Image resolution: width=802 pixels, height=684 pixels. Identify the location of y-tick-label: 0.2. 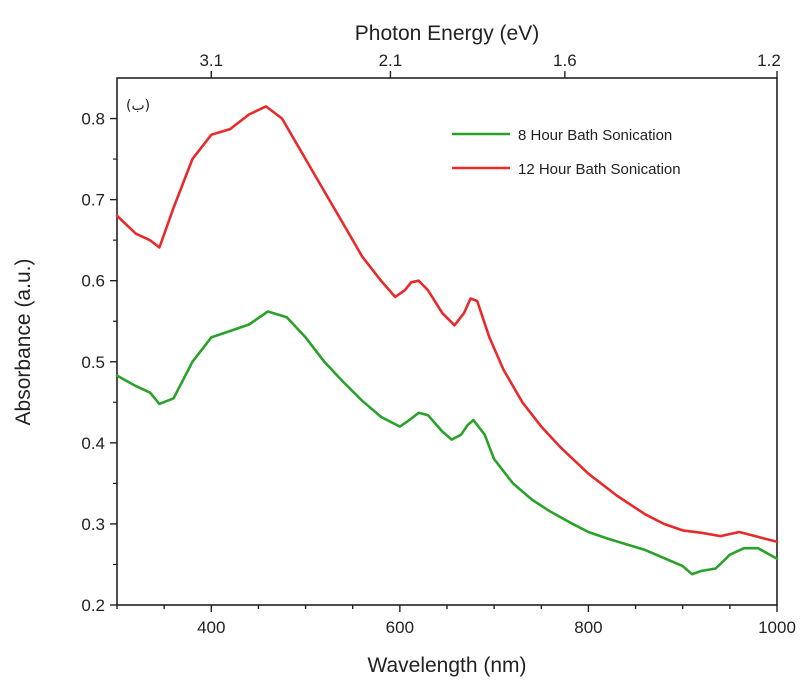
(93, 605).